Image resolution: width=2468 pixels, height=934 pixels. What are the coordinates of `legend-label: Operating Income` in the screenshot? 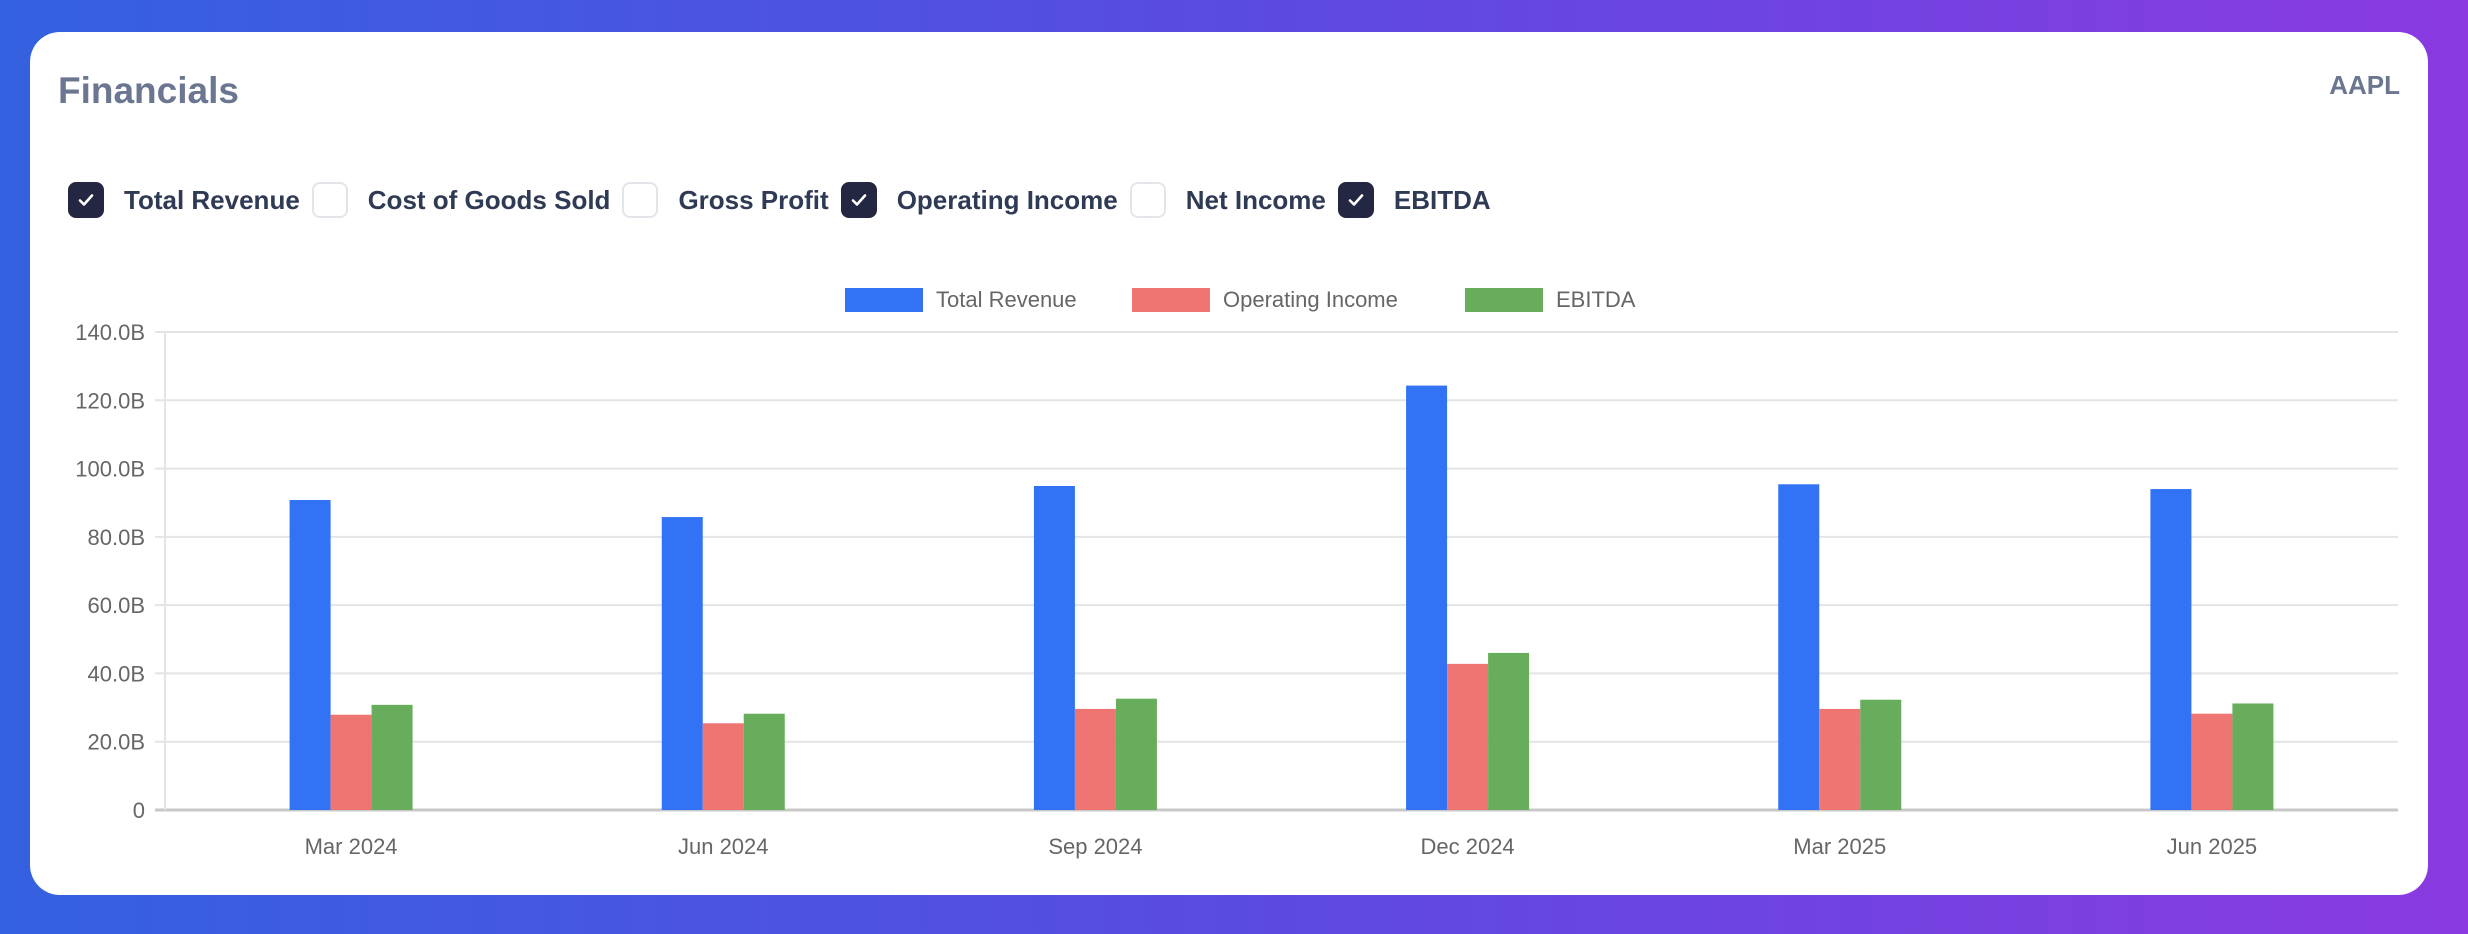 It's located at (1310, 299).